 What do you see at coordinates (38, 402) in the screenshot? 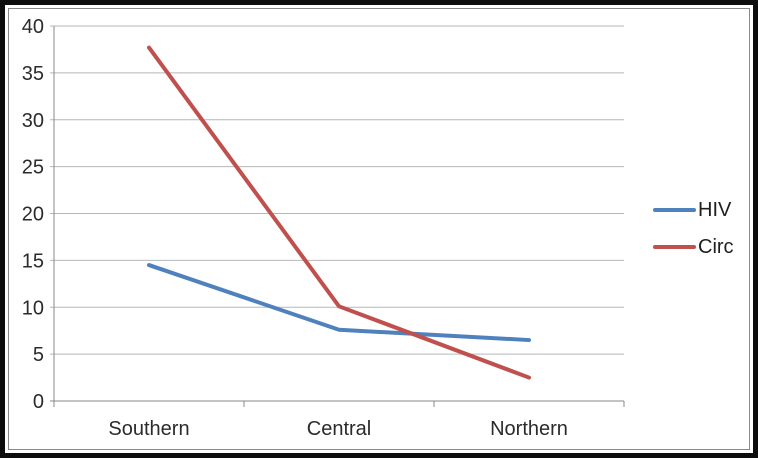
I see `y-tick-label: 0` at bounding box center [38, 402].